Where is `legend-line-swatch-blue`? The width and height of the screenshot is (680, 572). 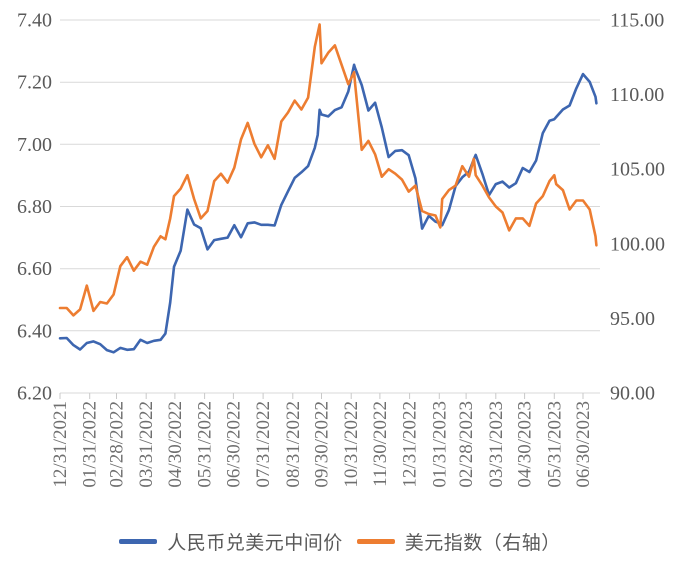
legend-line-swatch-blue is located at coordinates (138, 541).